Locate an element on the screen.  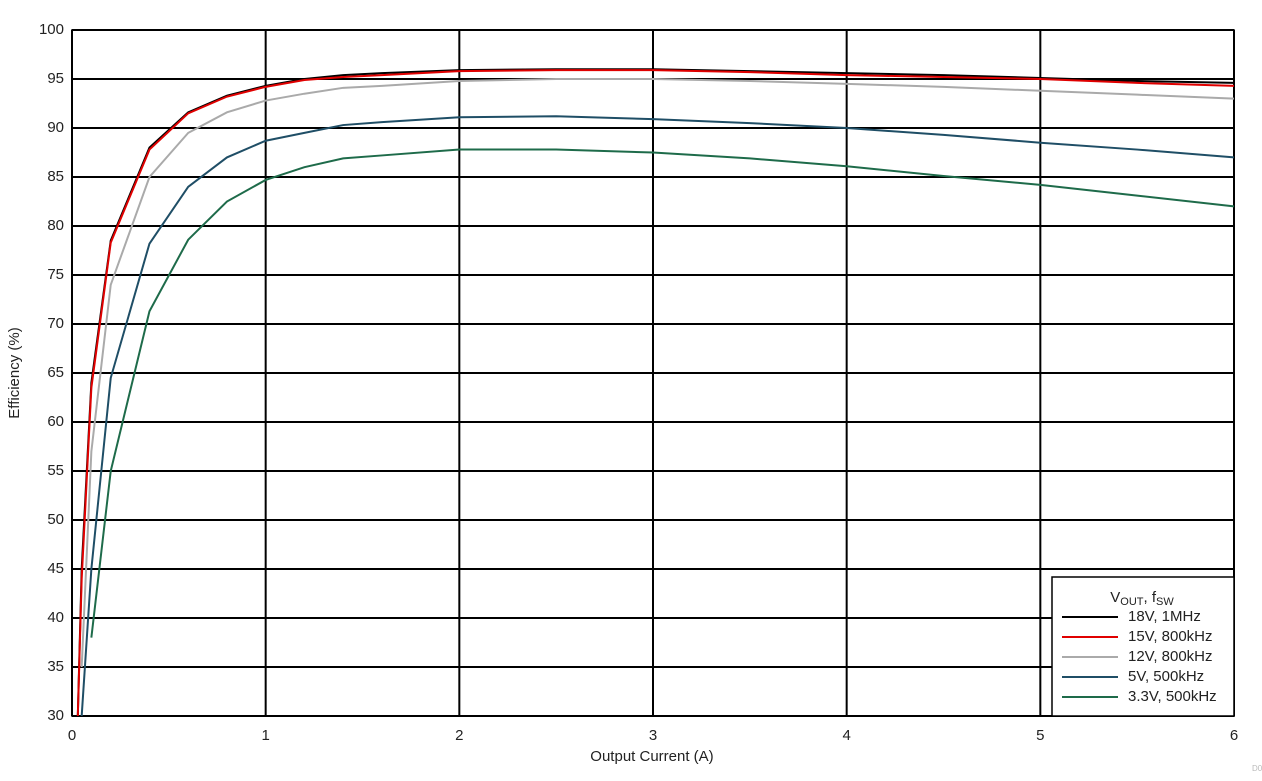
legend-label: 5V, 500kHz is located at coordinates (1166, 676).